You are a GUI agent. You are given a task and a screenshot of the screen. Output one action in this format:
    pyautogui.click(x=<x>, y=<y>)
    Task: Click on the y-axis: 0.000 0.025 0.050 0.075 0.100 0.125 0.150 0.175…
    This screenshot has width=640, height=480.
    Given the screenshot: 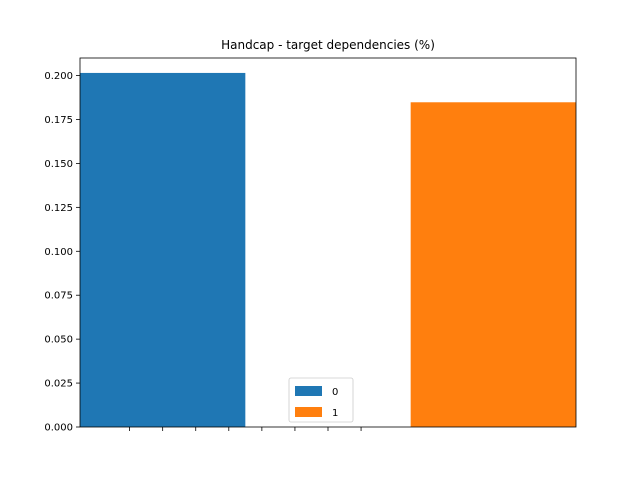 What is the action you would take?
    pyautogui.click(x=62, y=252)
    